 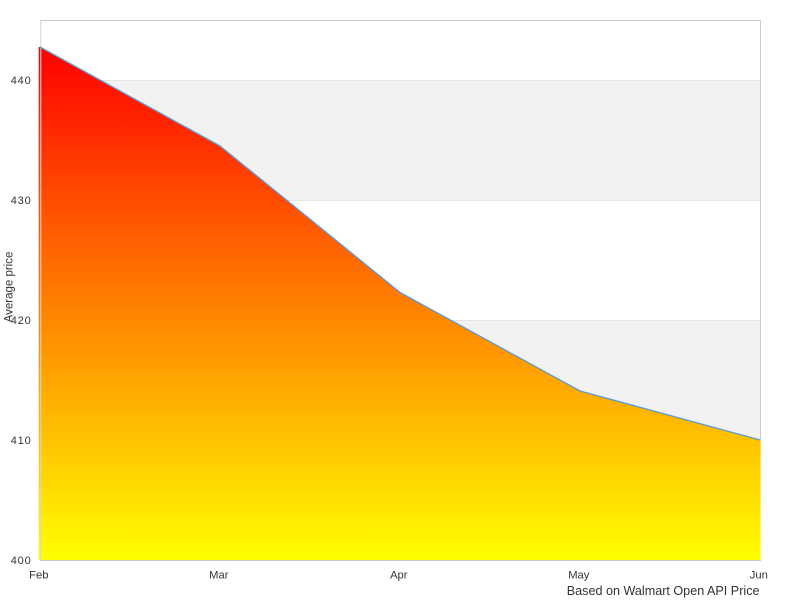 I want to click on svg-text: 430, so click(x=21, y=201).